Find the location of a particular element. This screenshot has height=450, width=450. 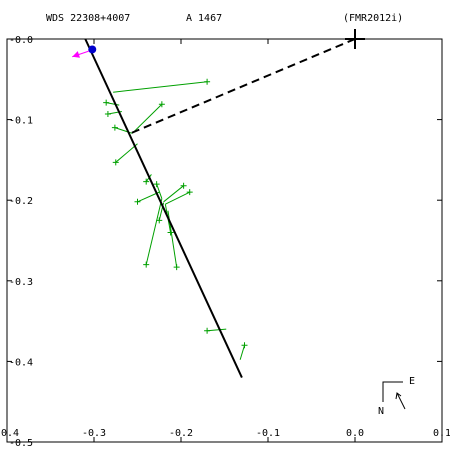

compass-east-label: E is located at coordinates (412, 381).